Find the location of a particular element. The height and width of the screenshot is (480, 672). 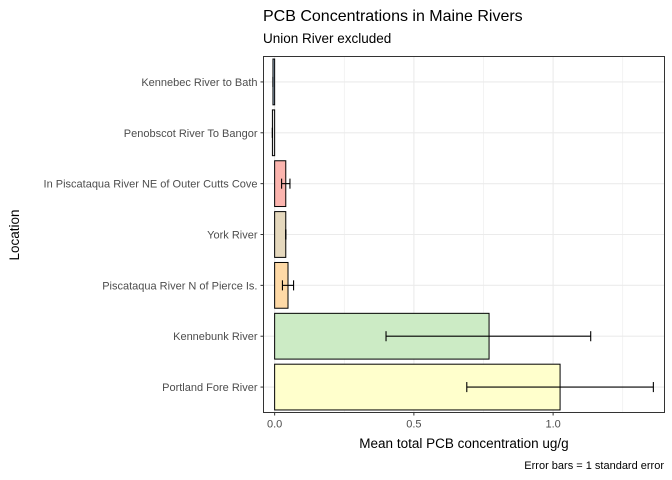

y-tick-label: Kennebunk River is located at coordinates (215, 337).